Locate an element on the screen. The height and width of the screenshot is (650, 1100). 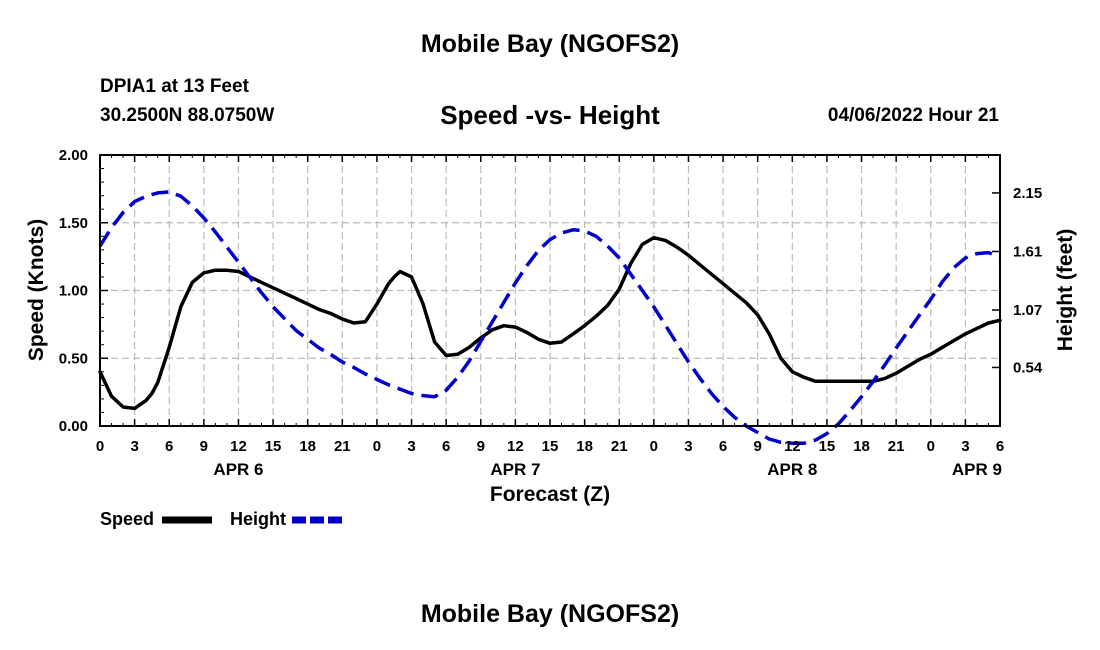
station-coordinates: 30.2500N 88.0750W is located at coordinates (187, 115).